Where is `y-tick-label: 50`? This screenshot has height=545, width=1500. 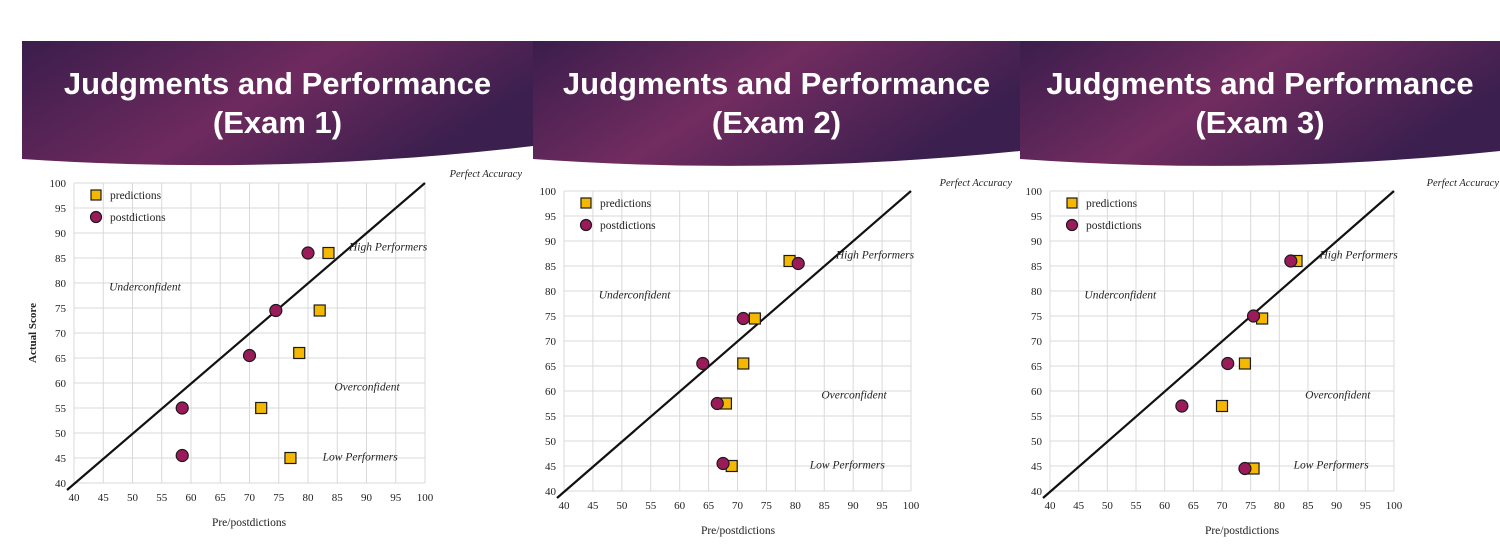
y-tick-label: 50 is located at coordinates (551, 442).